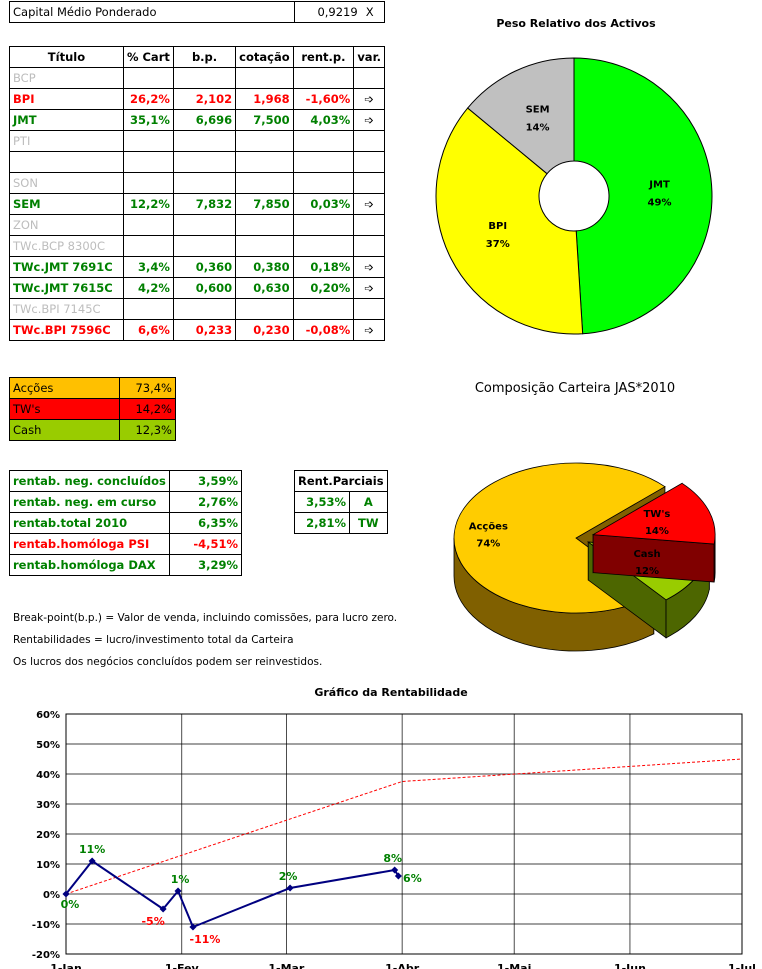  I want to click on composition-label: Acções, so click(64, 388).